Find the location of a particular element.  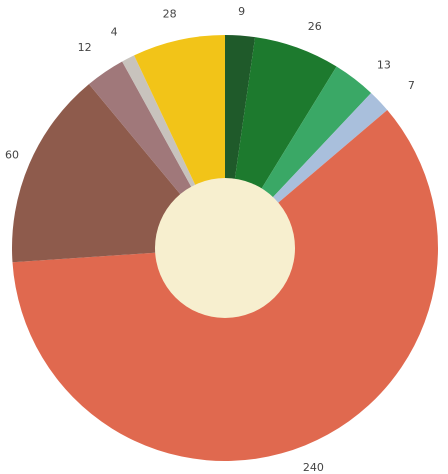

donut-center-hole is located at coordinates (225, 248).